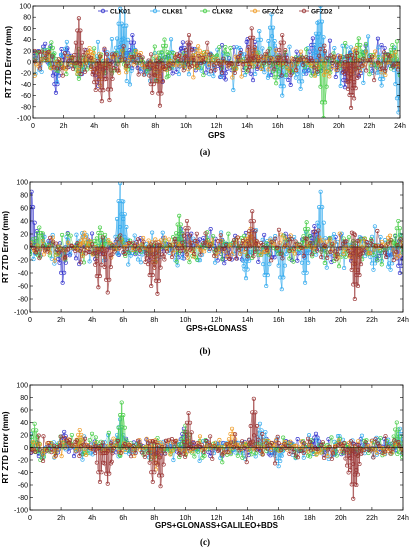 This screenshot has width=409, height=550. I want to click on y-tick-label: -80, so click(26, 107).